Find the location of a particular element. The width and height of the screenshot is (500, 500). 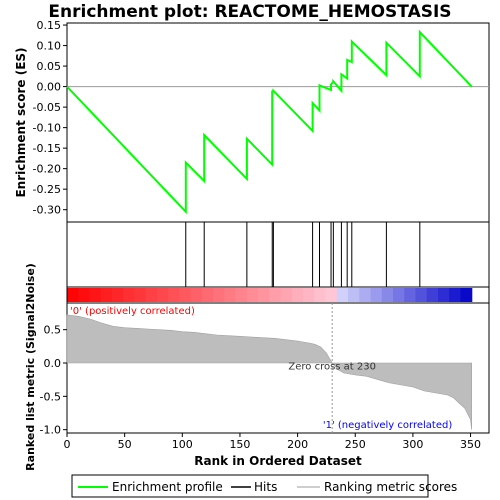

es-y-tick-label: -0.10 is located at coordinates (47, 128).